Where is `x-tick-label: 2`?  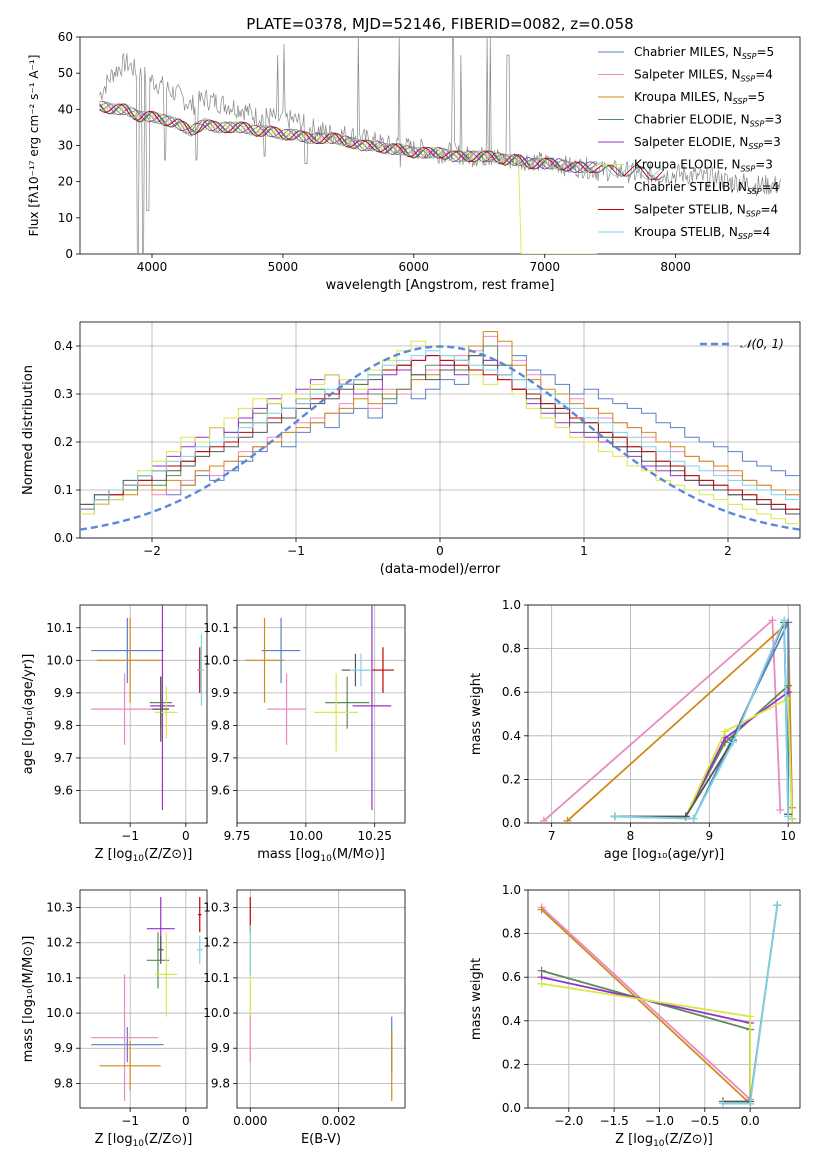 x-tick-label: 2 is located at coordinates (728, 551).